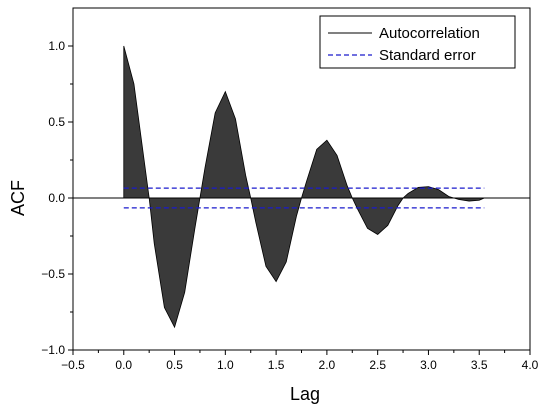 The height and width of the screenshot is (410, 550). I want to click on y-axis-title: ACF, so click(18, 198).